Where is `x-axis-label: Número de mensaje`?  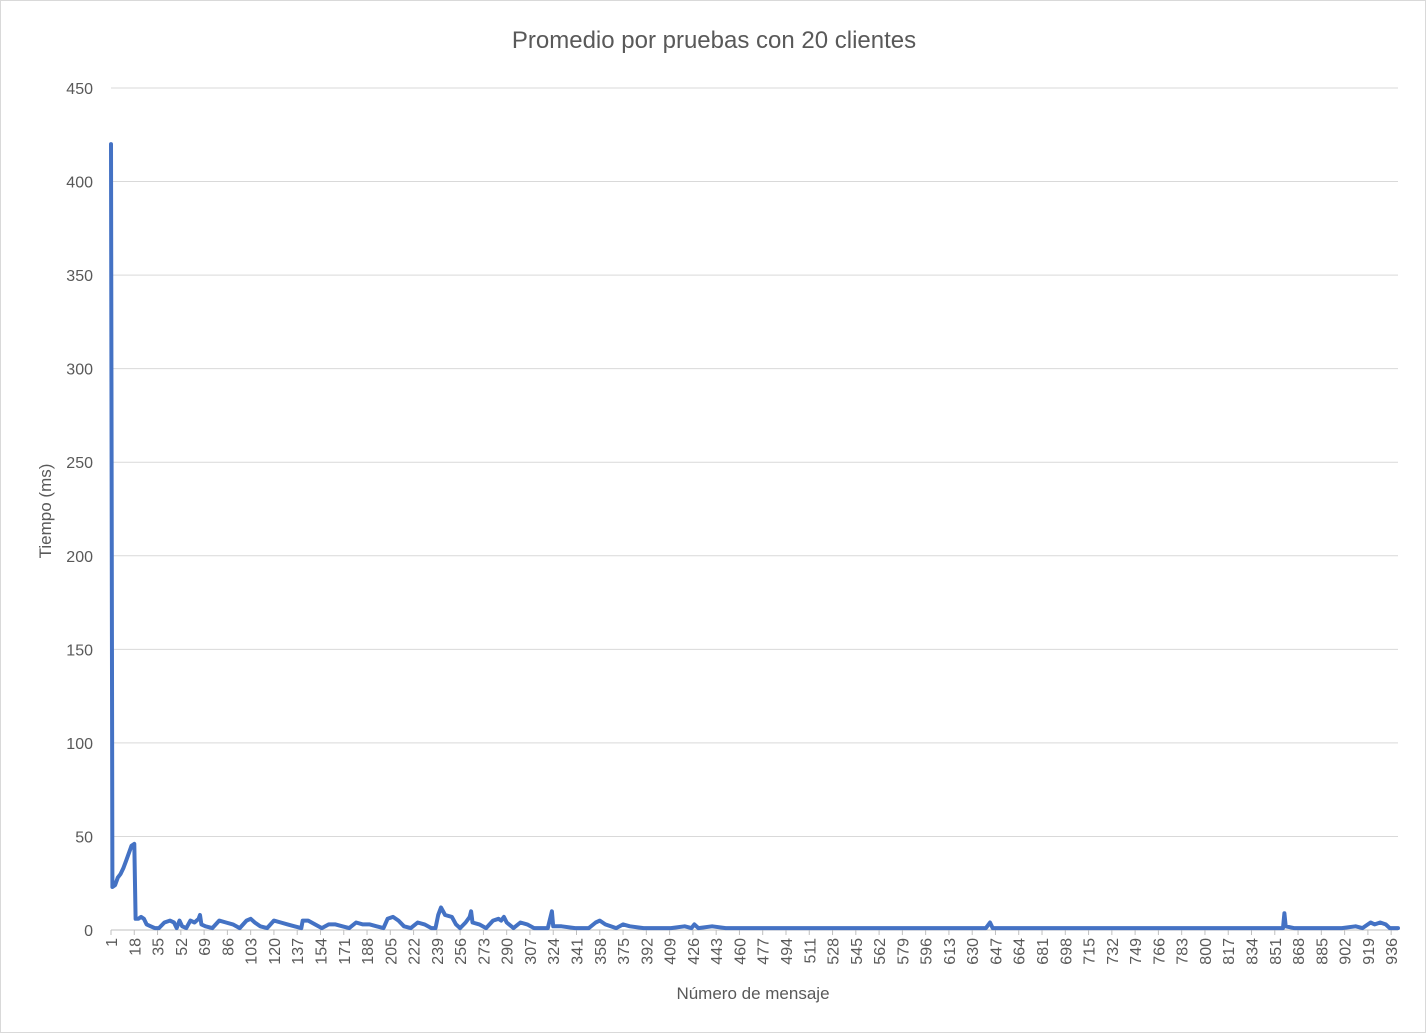 x-axis-label: Número de mensaje is located at coordinates (752, 993).